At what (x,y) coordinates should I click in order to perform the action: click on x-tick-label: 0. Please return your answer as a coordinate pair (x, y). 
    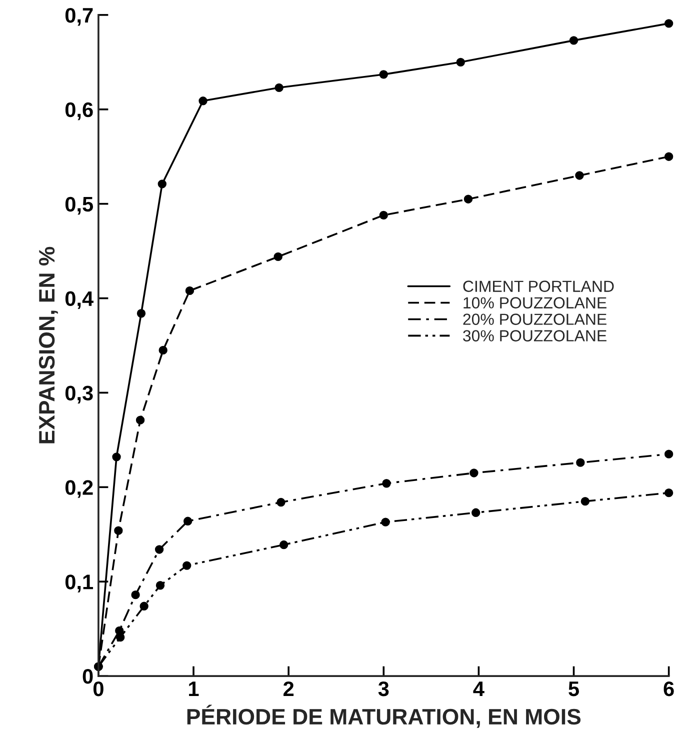
    Looking at the image, I should click on (98, 688).